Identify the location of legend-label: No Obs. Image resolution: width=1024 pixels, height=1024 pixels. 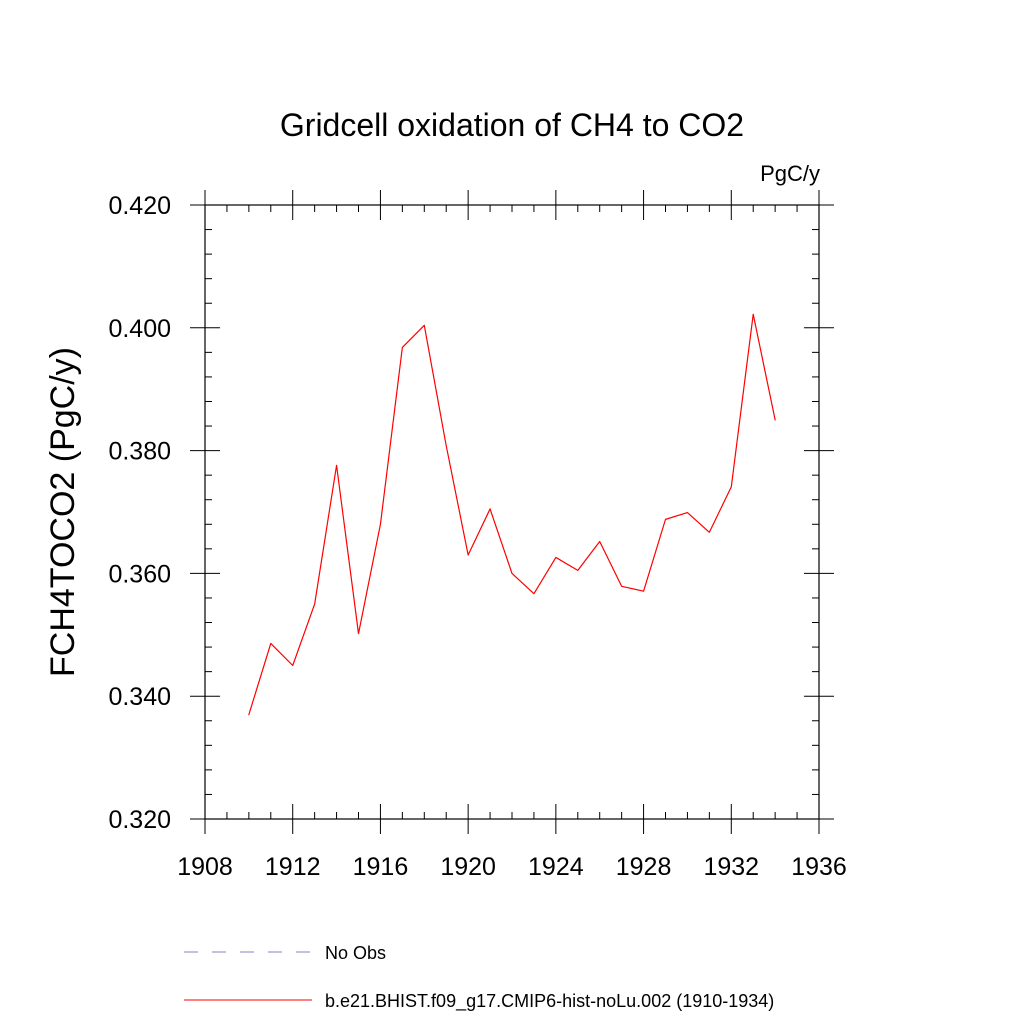
(355, 953).